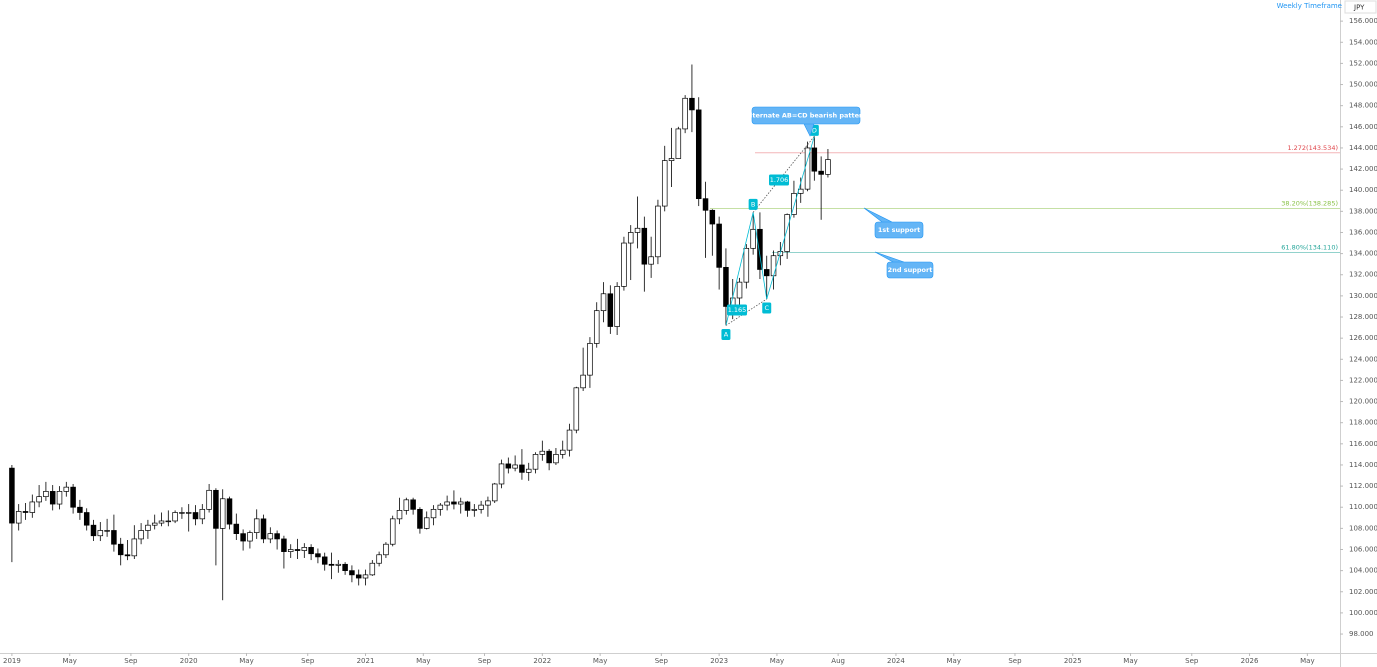 Image resolution: width=1377 pixels, height=667 pixels. Describe the element at coordinates (1363, 85) in the screenshot. I see `y-tick-label: 150.000` at that location.